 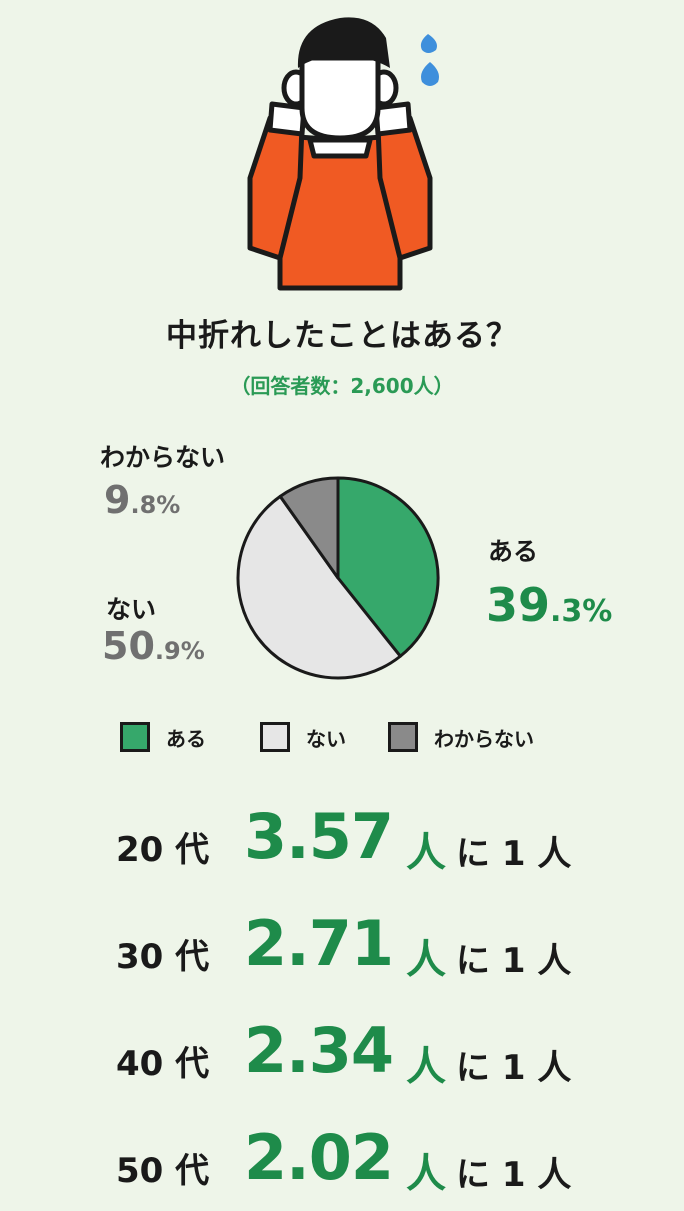 What do you see at coordinates (319, 1050) in the screenshot?
I see `ratio-value: 2.34` at bounding box center [319, 1050].